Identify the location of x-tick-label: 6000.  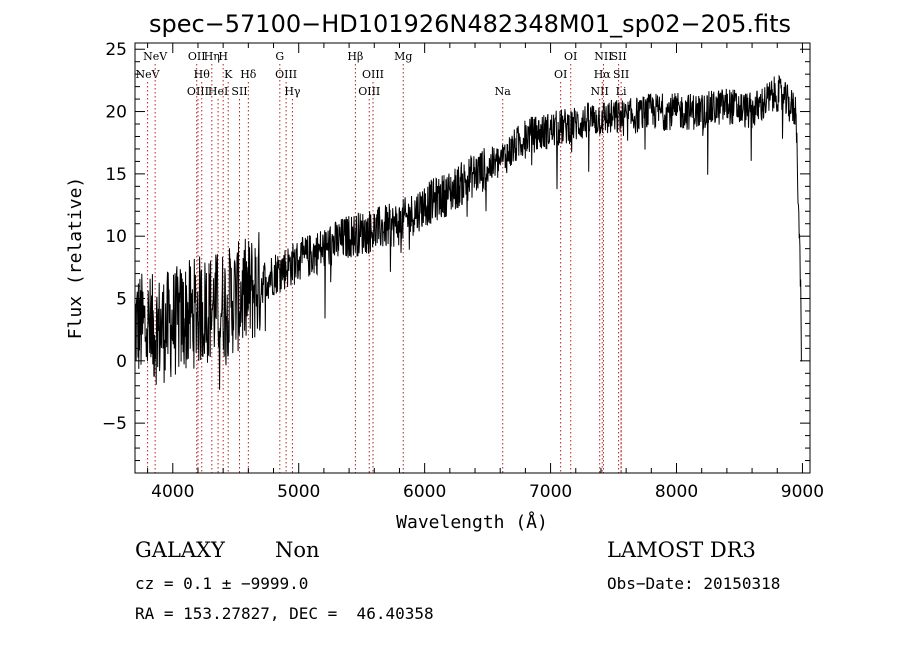
(424, 492).